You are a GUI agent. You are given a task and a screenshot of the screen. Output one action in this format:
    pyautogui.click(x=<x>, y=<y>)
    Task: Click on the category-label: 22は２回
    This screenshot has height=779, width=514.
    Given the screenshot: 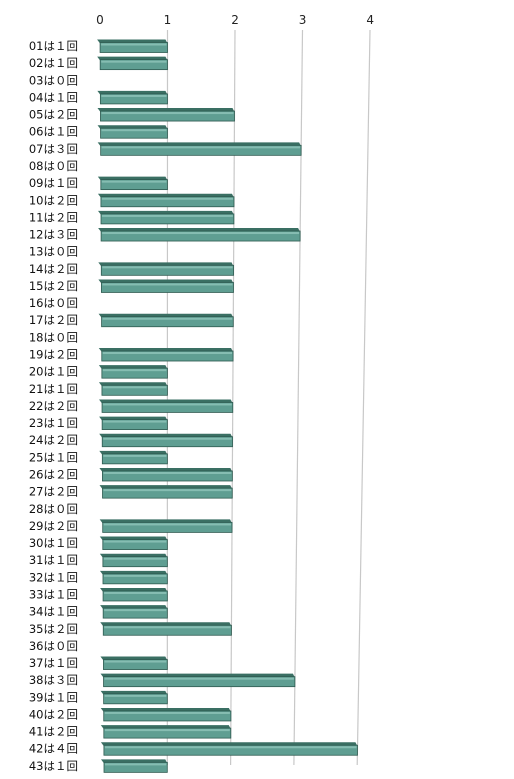 What is the action you would take?
    pyautogui.click(x=53, y=406)
    